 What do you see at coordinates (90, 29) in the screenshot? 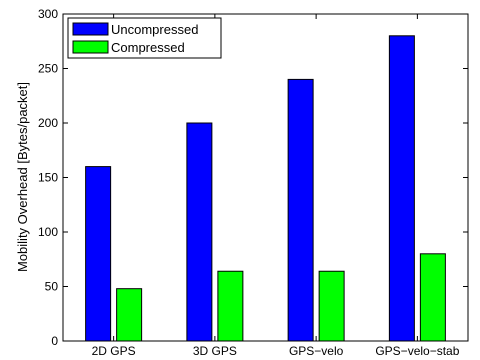
I see `legend-swatch-uncompressed` at bounding box center [90, 29].